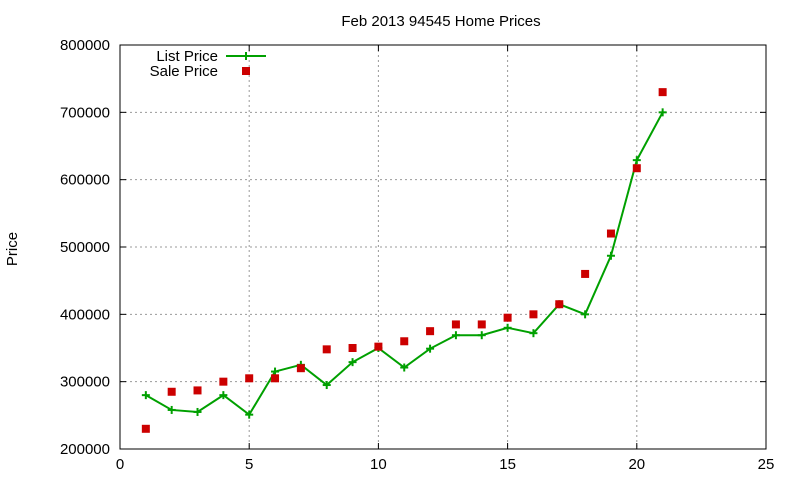 Image resolution: width=800 pixels, height=480 pixels. Describe the element at coordinates (636, 464) in the screenshot. I see `x-tick-label: 20` at that location.